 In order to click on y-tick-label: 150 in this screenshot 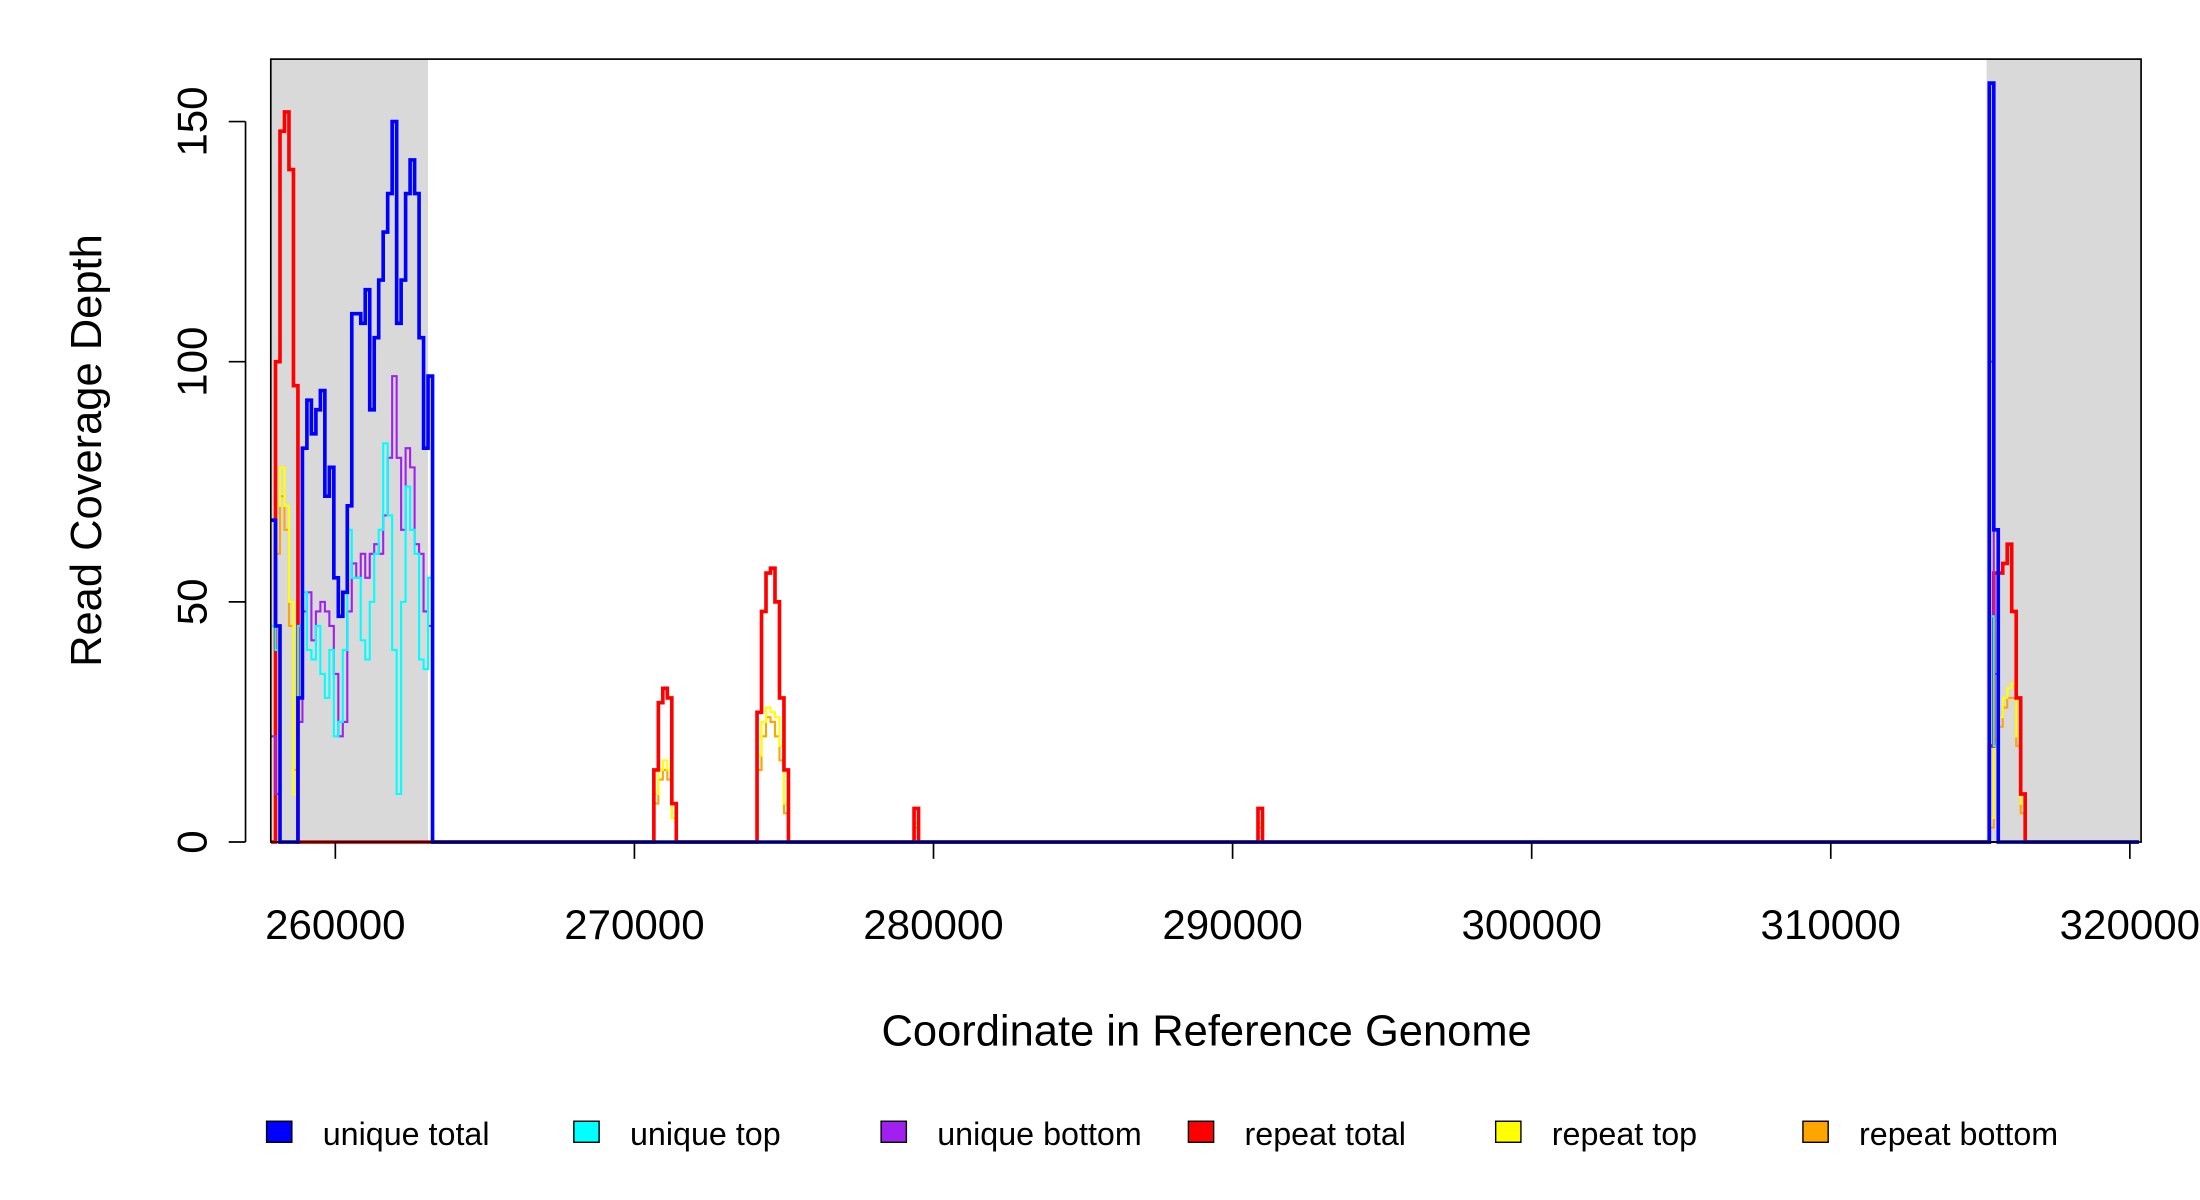, I will do `click(191, 121)`.